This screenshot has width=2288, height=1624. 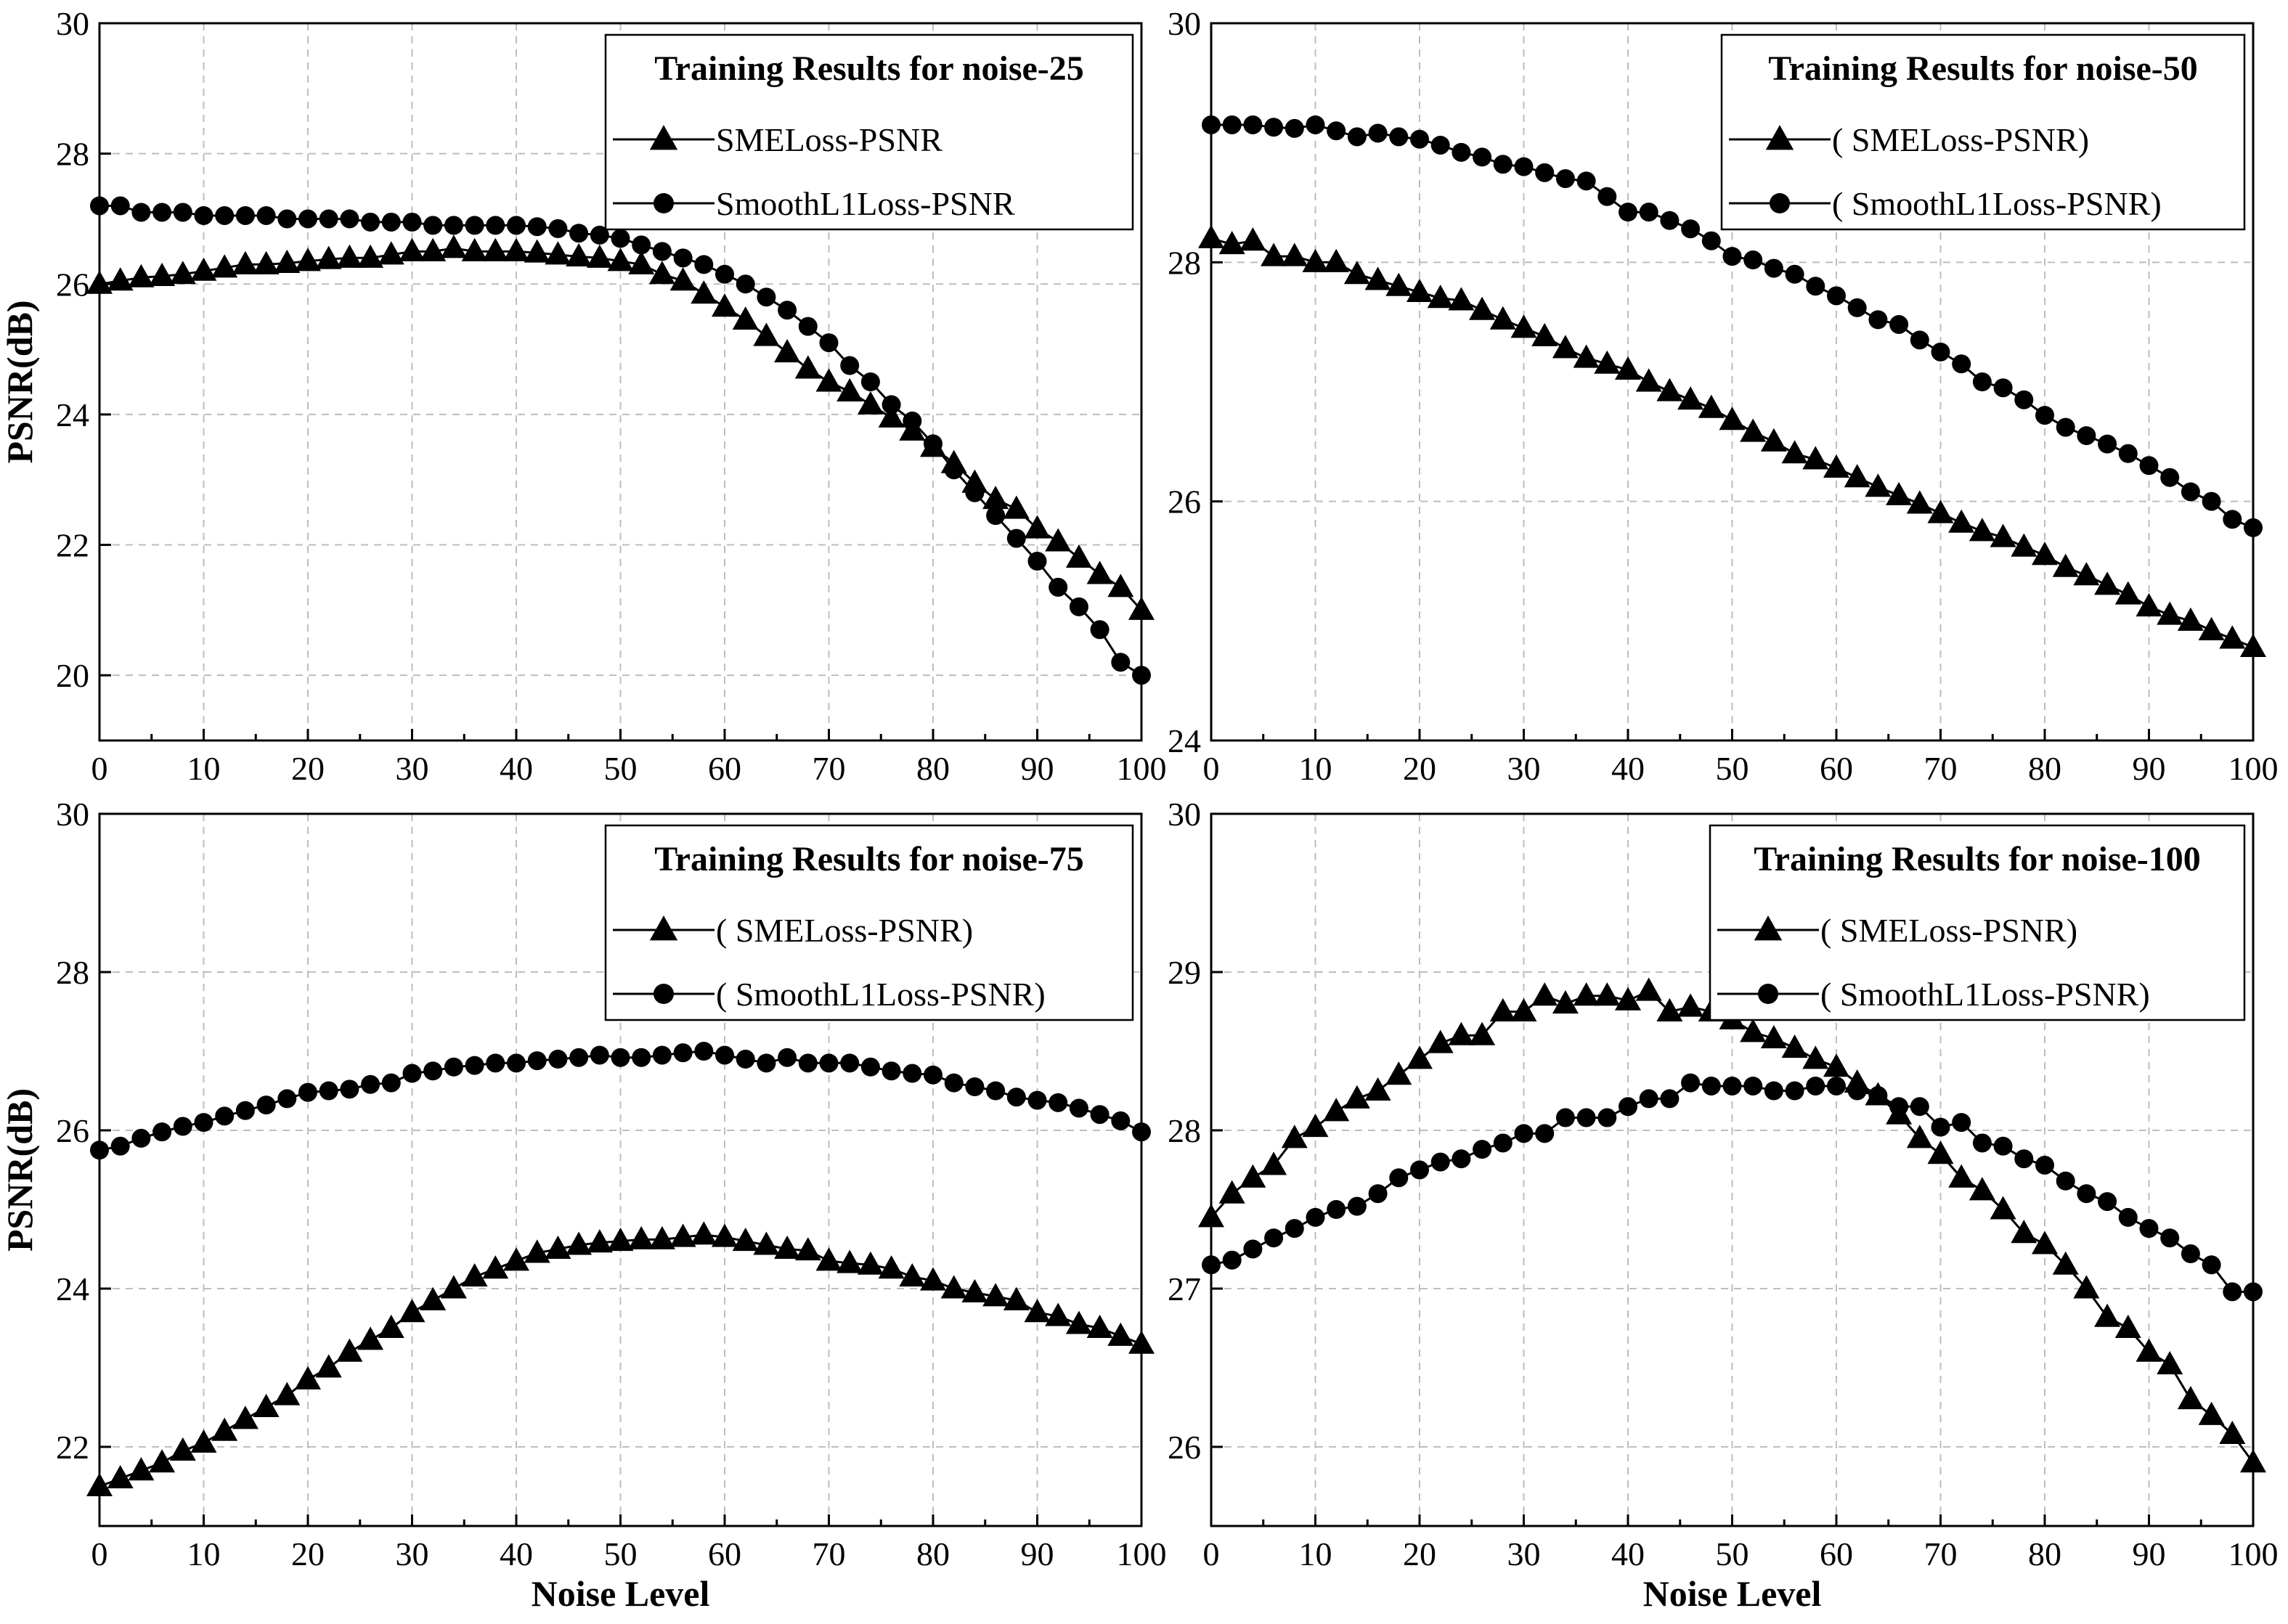 What do you see at coordinates (412, 1553) in the screenshot?
I see `x-tick-label: 30` at bounding box center [412, 1553].